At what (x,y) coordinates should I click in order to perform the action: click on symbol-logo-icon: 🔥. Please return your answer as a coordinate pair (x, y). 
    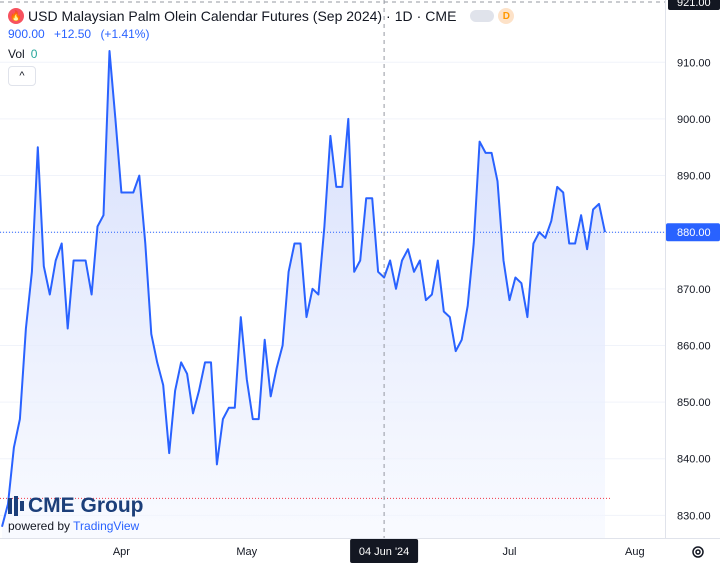
    Looking at the image, I should click on (16, 16).